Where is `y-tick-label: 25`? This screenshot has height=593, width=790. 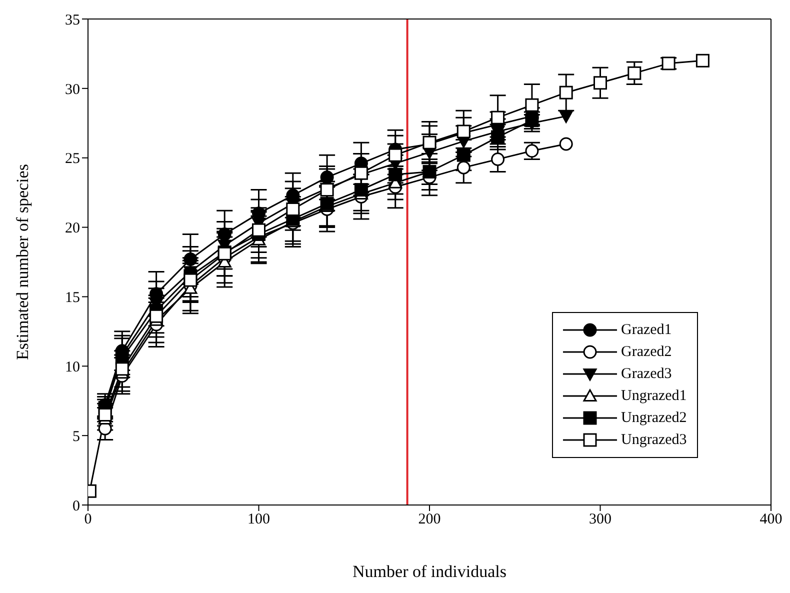 y-tick-label: 25 is located at coordinates (72, 159).